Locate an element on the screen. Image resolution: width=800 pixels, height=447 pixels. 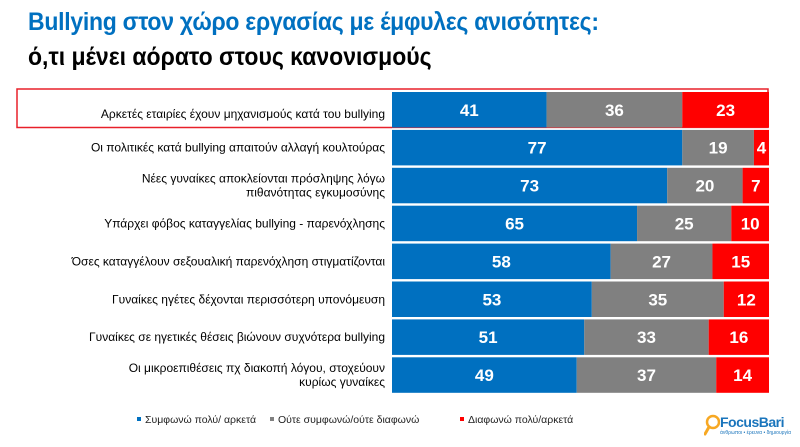
magnifier-icon is located at coordinates (712, 425).